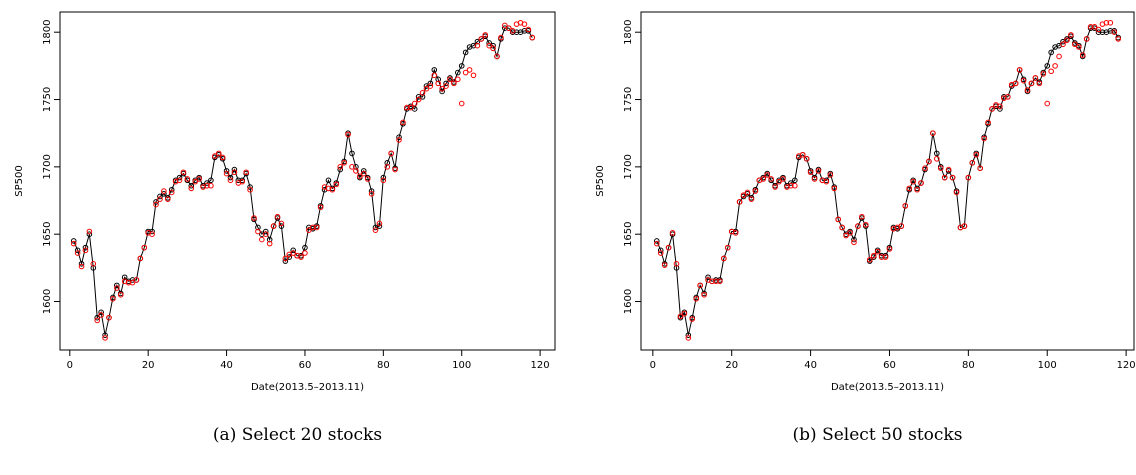 The width and height of the screenshot is (1136, 475). Describe the element at coordinates (628, 233) in the screenshot. I see `y-tick-label: 1650` at that location.